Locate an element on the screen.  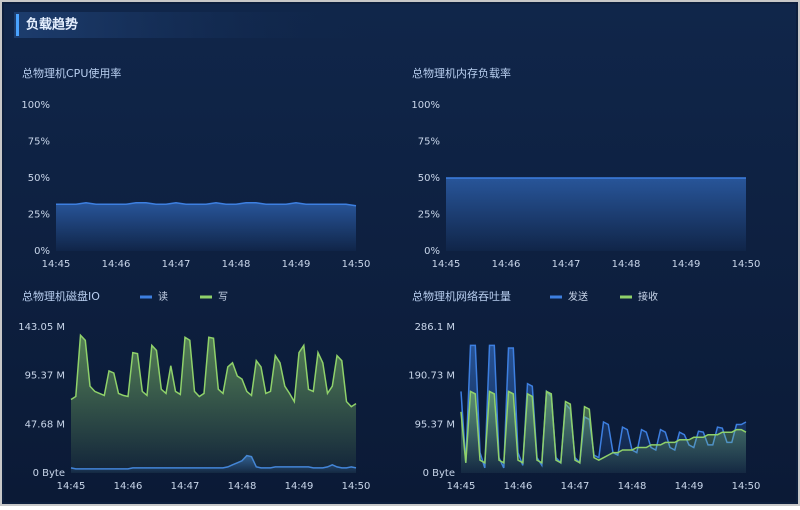
chart-title: 总物理机内存负载率 is located at coordinates (461, 73).